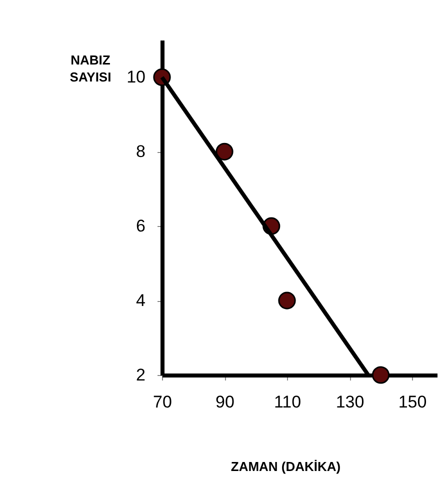  Describe the element at coordinates (141, 375) in the screenshot. I see `y-tick-label: 2` at that location.